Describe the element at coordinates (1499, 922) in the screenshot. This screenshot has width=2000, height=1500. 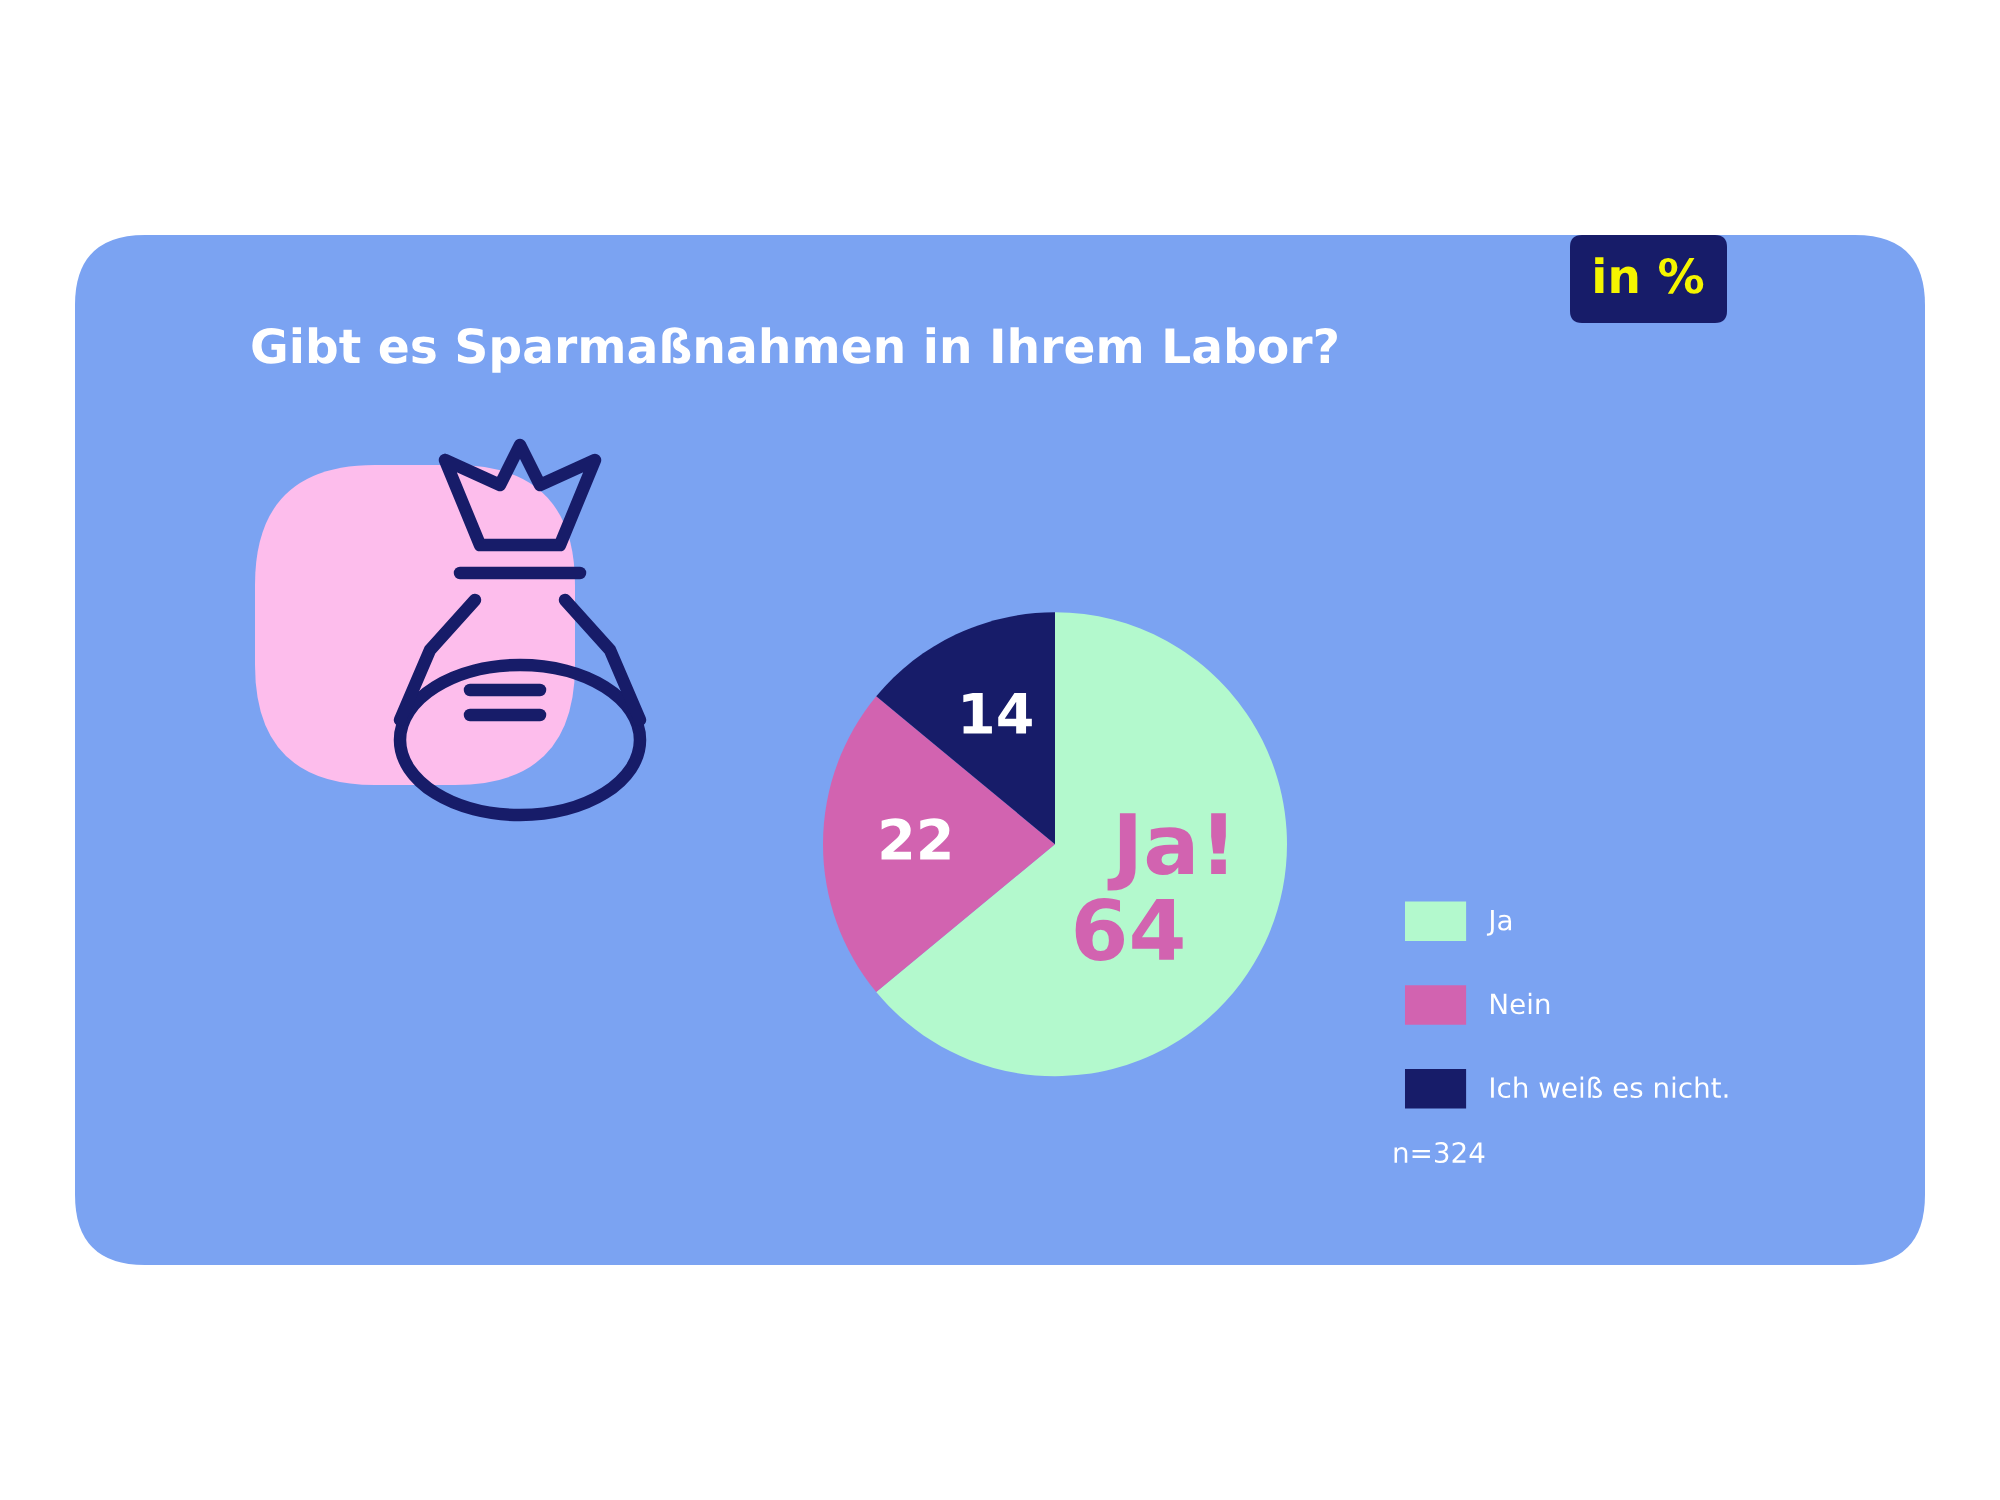
I see `legend-label: Ja` at that location.